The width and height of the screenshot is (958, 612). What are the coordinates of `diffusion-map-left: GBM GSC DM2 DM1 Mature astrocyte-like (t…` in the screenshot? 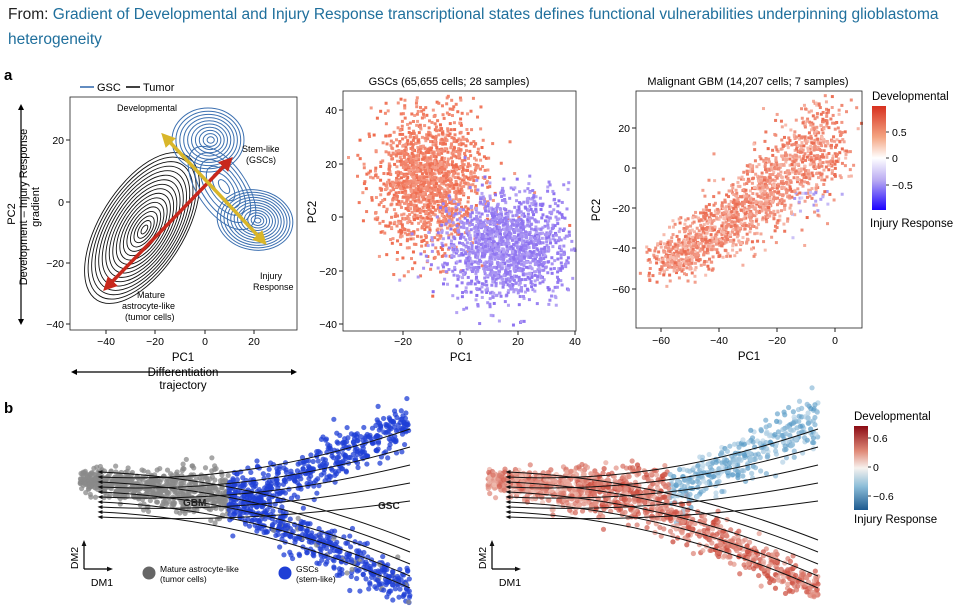 It's located at (241, 500).